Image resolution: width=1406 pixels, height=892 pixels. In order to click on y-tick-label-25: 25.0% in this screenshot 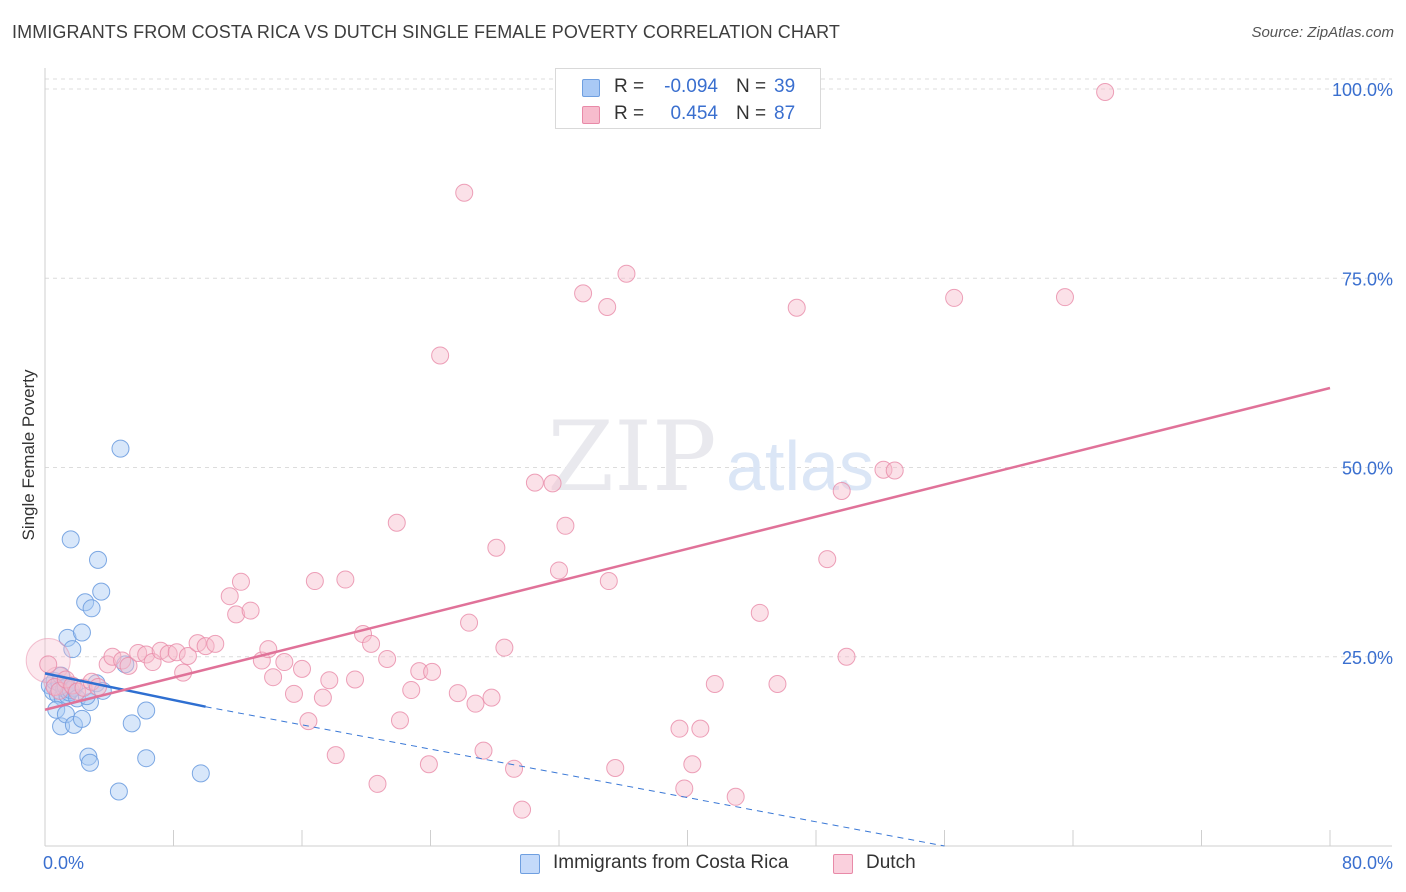, I will do `click(1367, 658)`.